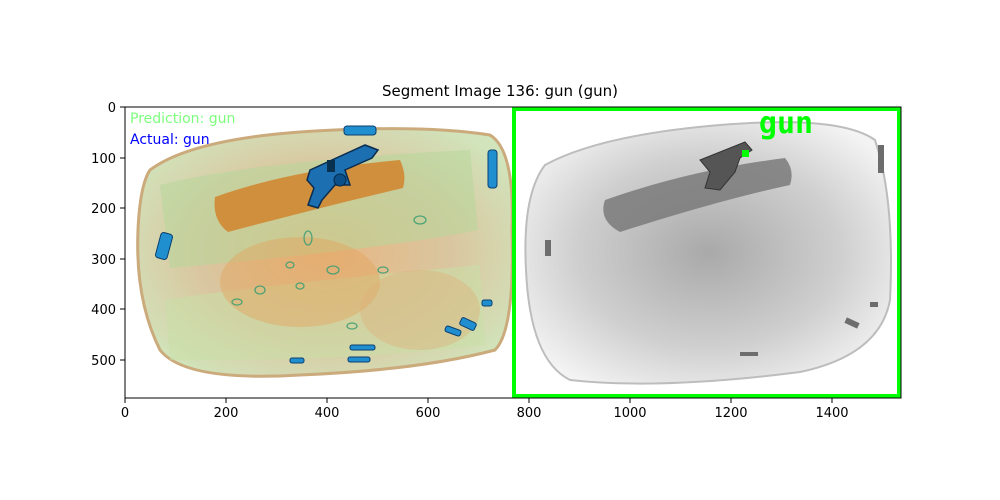 The width and height of the screenshot is (1000, 500). Describe the element at coordinates (629, 413) in the screenshot. I see `x-tick-label: 1000` at that location.